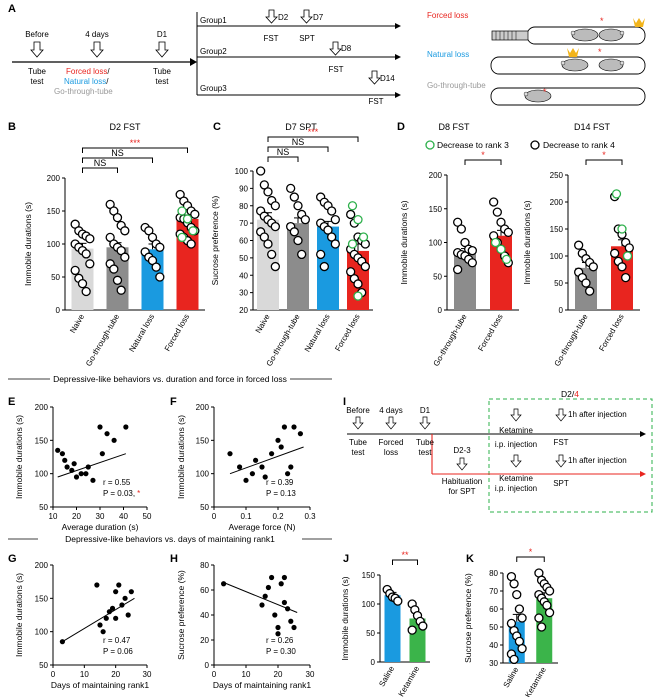 The height and width of the screenshot is (697, 656). What do you see at coordinates (516, 478) in the screenshot?
I see `i-ketamine-2: Ketamine` at bounding box center [516, 478].